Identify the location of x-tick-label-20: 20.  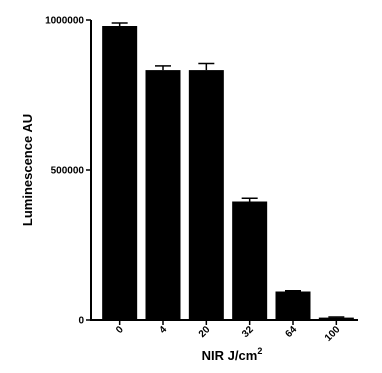
(205, 332).